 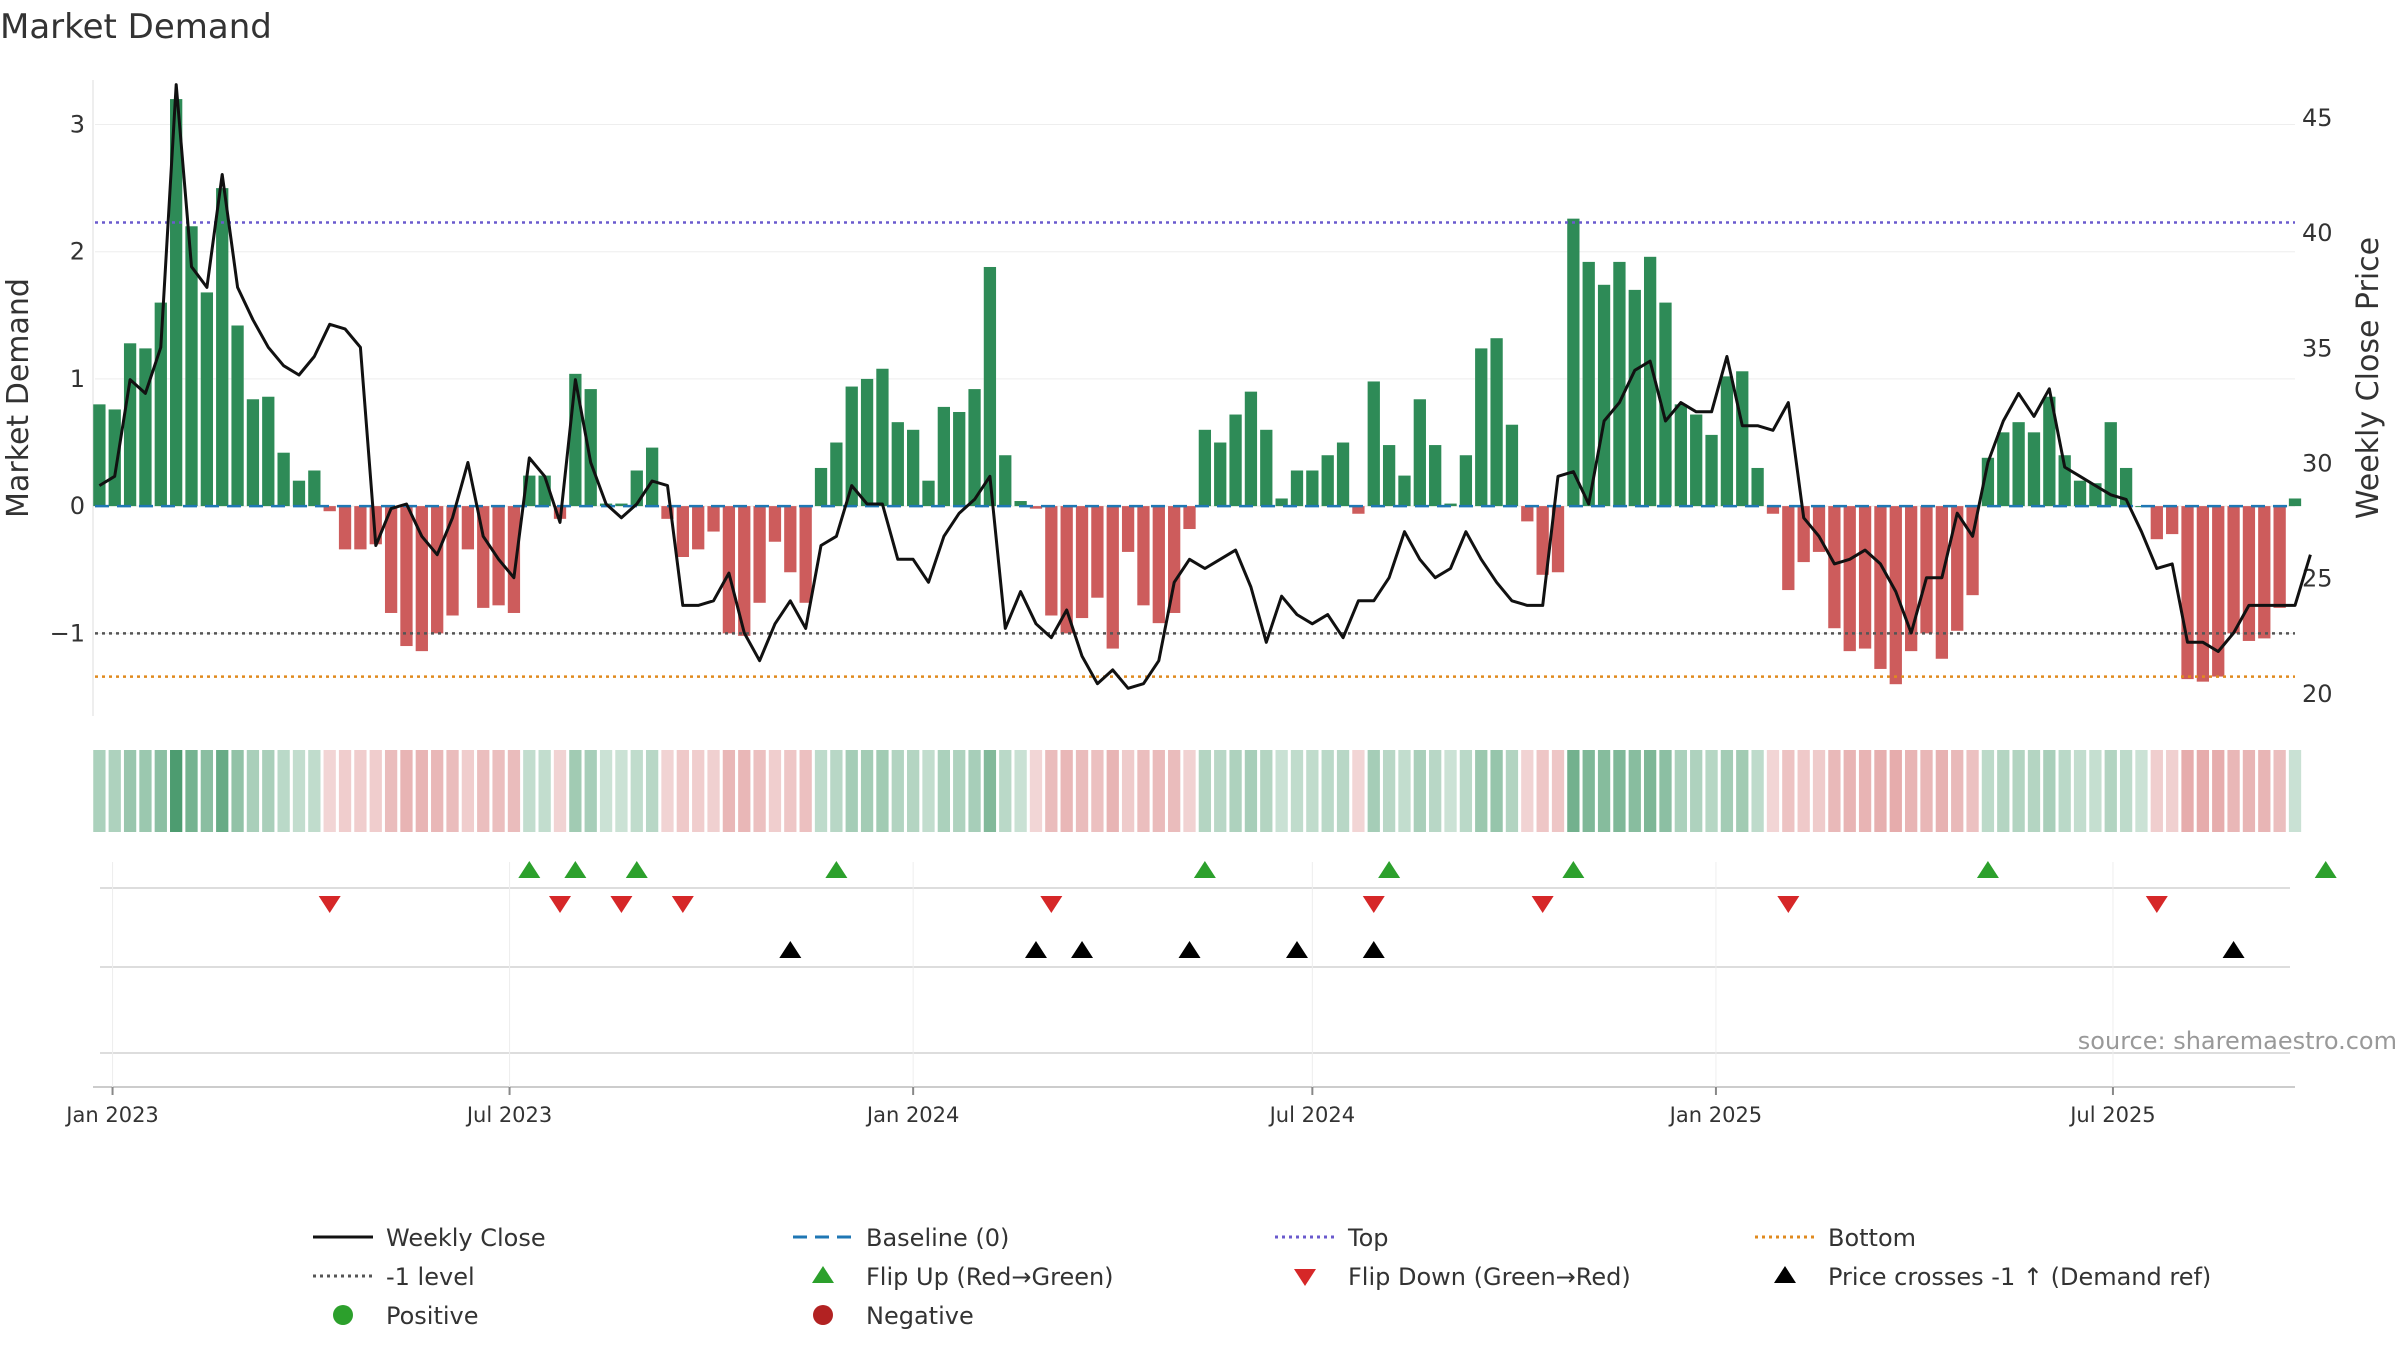 What do you see at coordinates (1305, 1277) in the screenshot?
I see `legend-triangle-down` at bounding box center [1305, 1277].